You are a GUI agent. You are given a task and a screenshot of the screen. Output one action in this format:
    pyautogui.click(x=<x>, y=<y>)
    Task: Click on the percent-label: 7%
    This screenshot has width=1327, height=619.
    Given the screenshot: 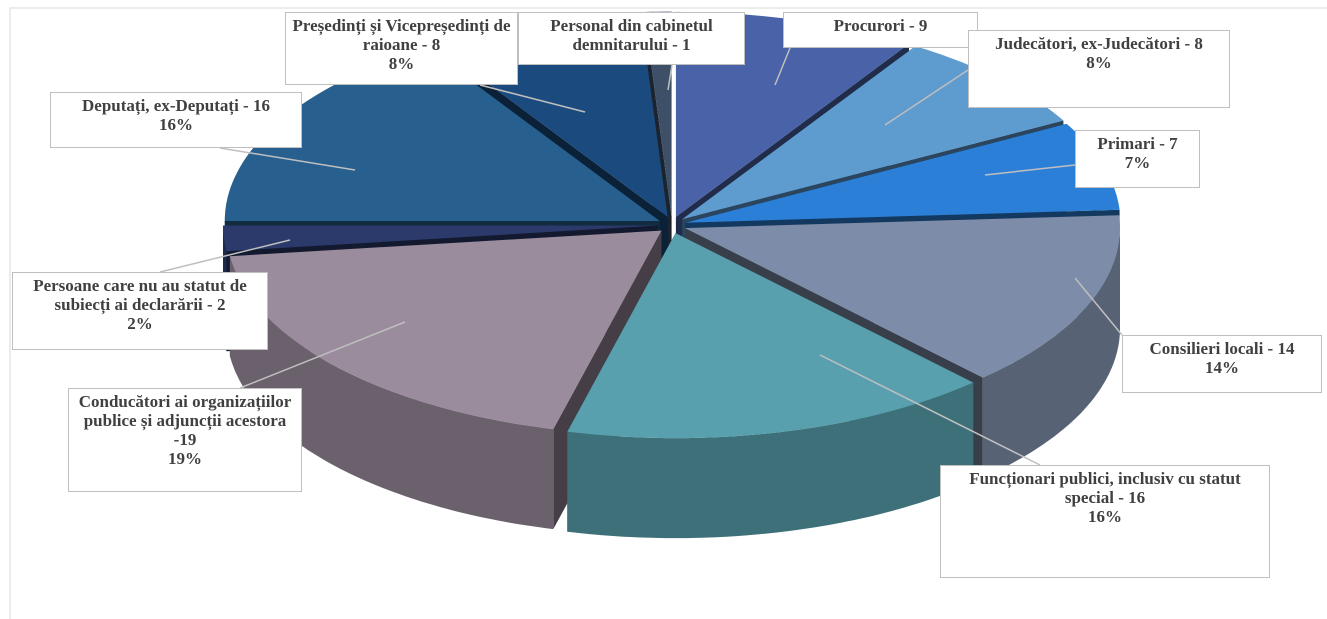 What is the action you would take?
    pyautogui.click(x=1137, y=162)
    